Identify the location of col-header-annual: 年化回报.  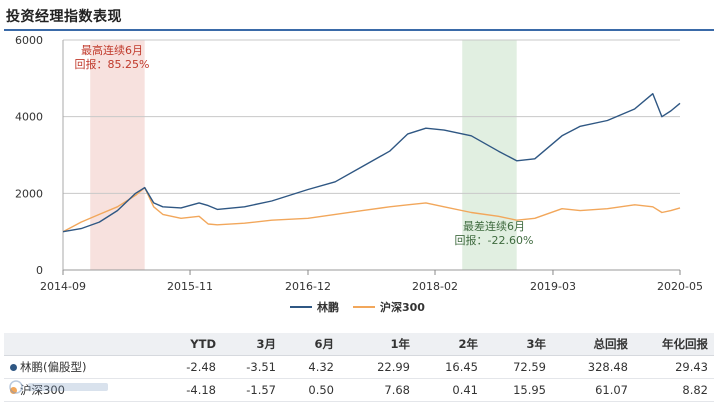
(674, 344).